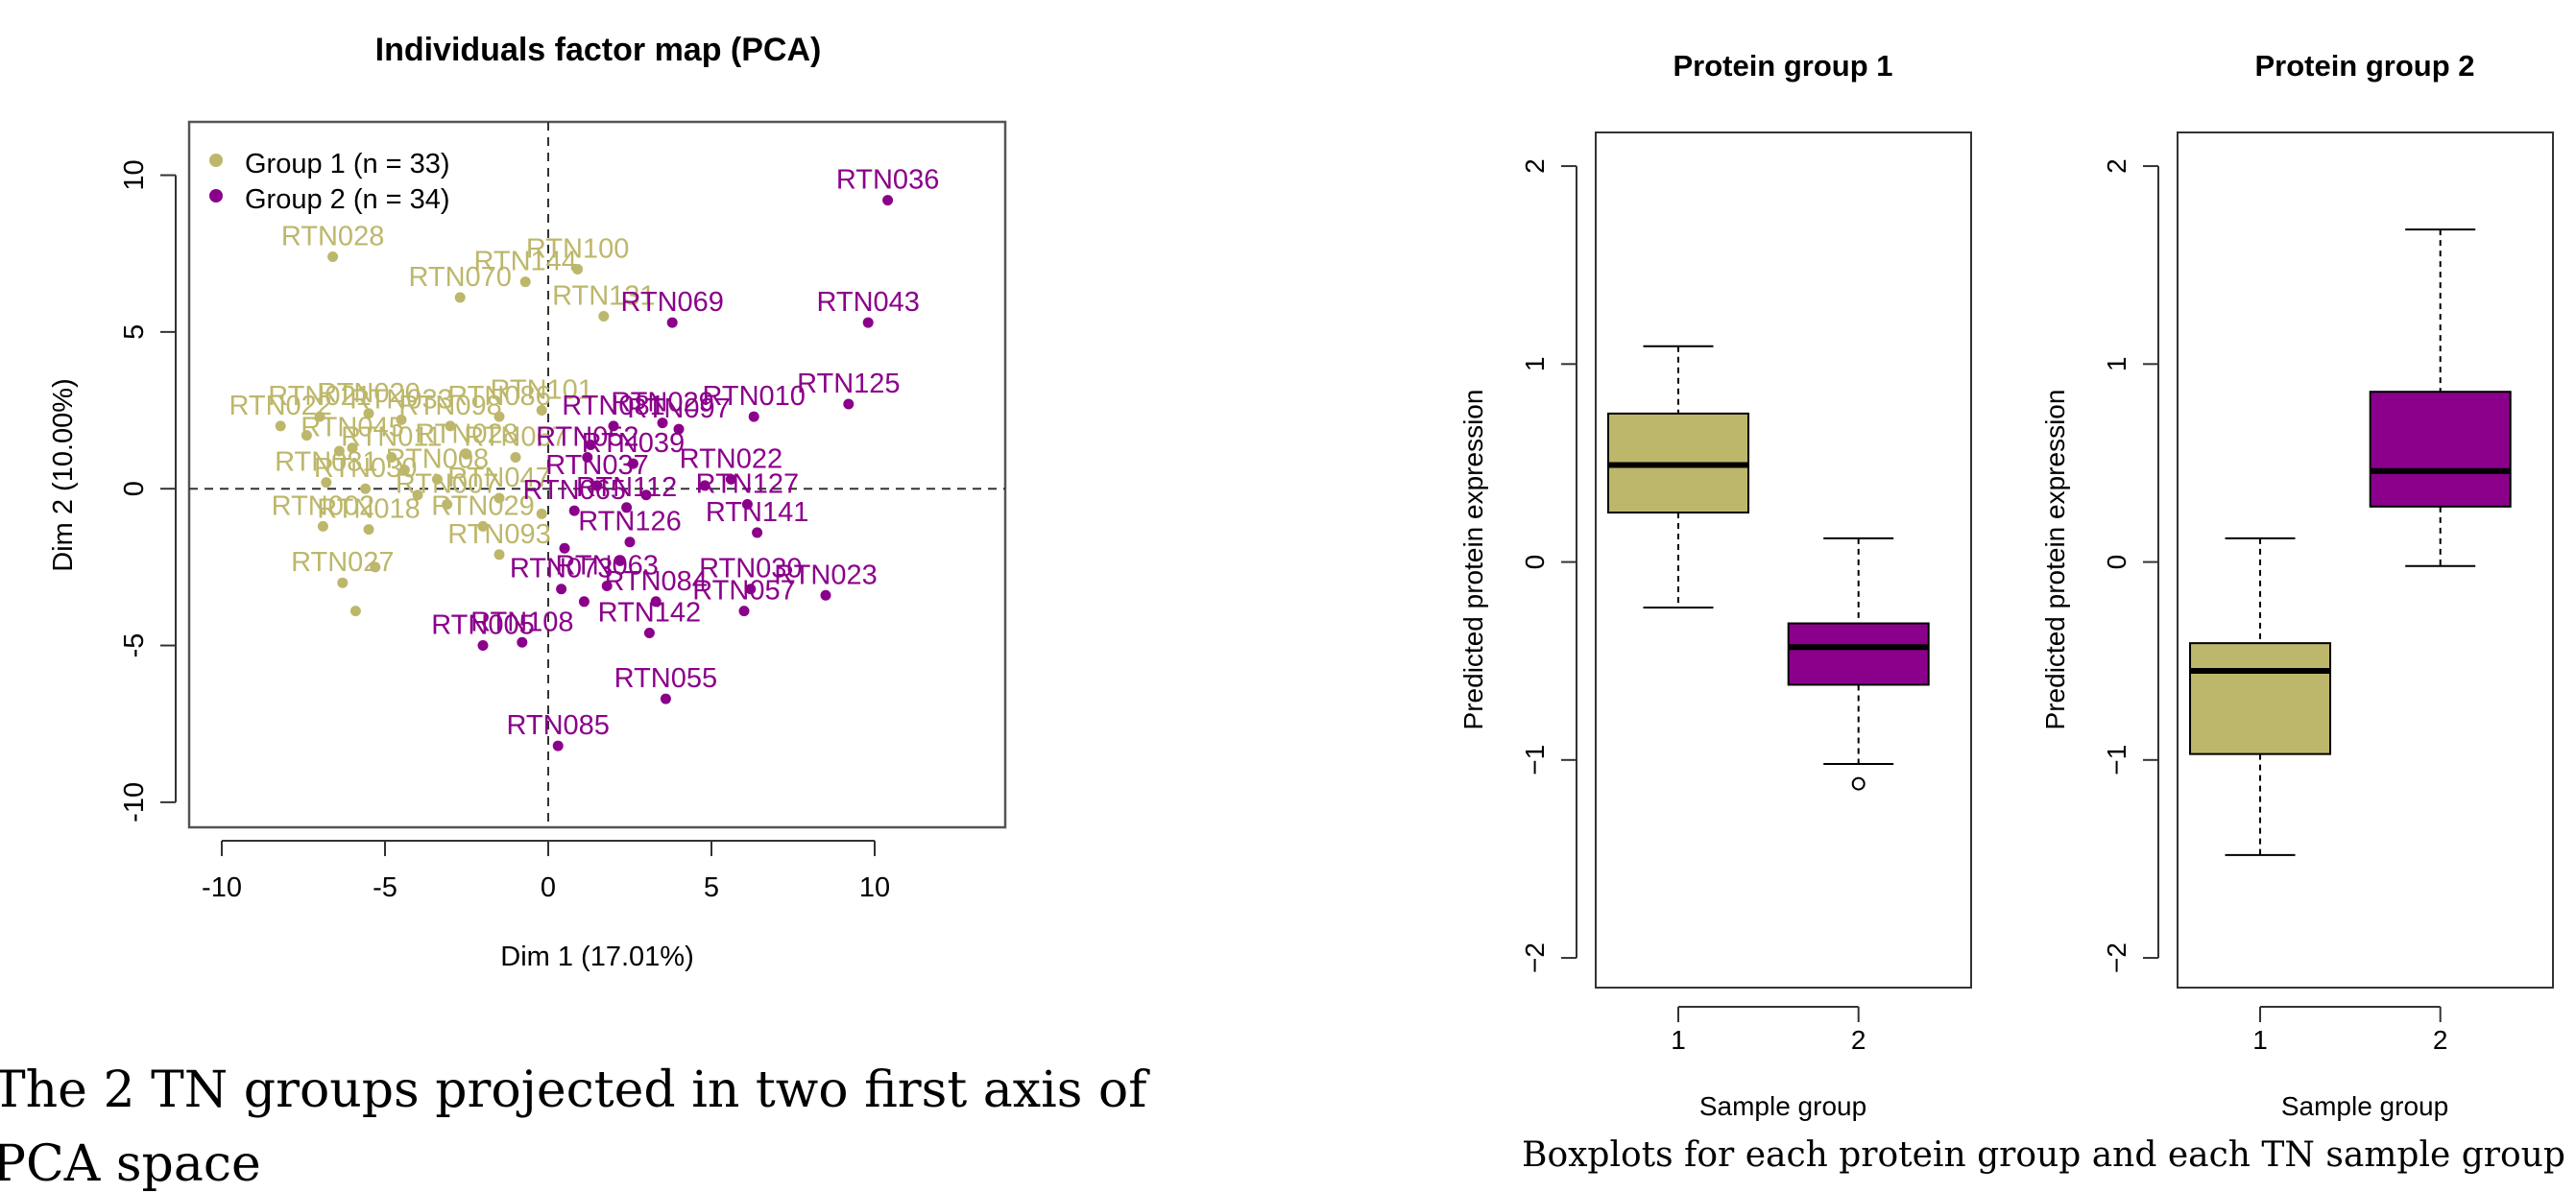  What do you see at coordinates (459, 277) in the screenshot?
I see `point-label: RTN070` at bounding box center [459, 277].